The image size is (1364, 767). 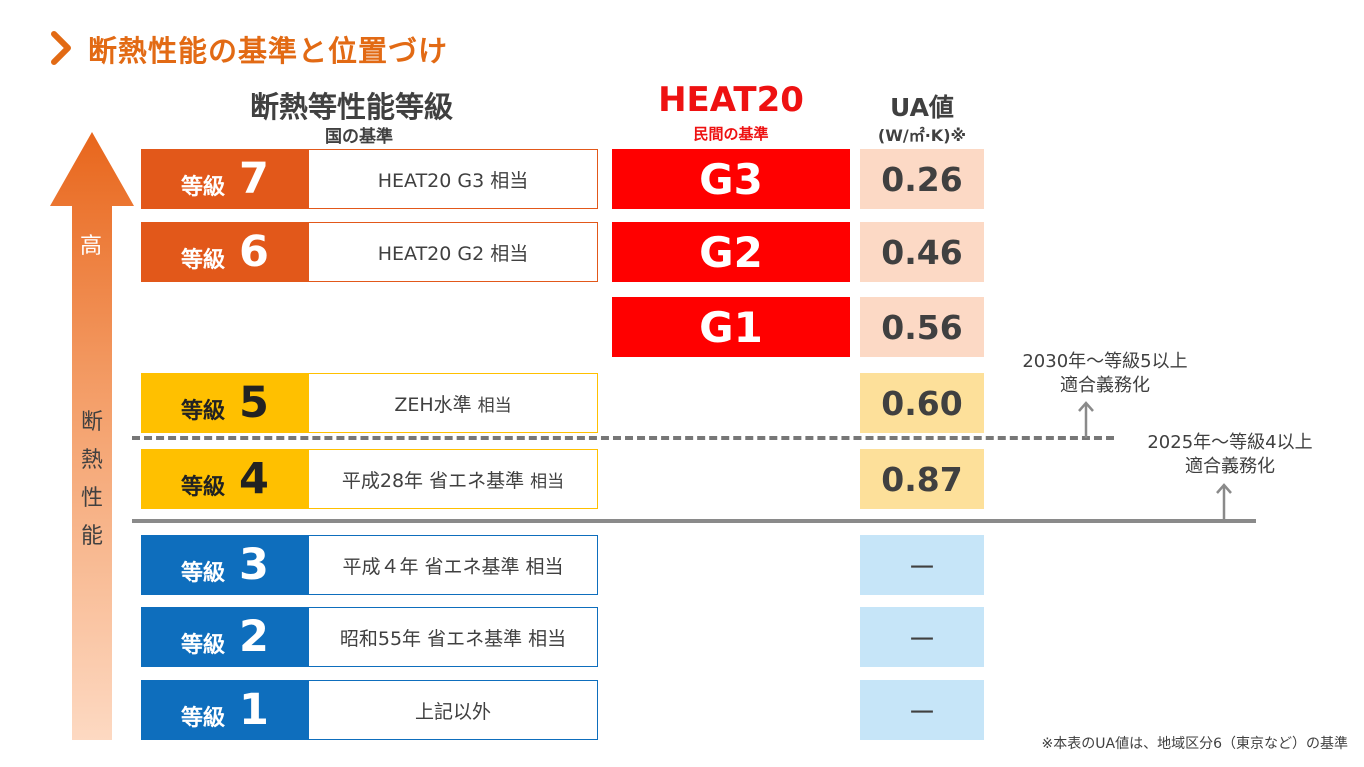 I want to click on arrow-high-label: 高, so click(x=91, y=246).